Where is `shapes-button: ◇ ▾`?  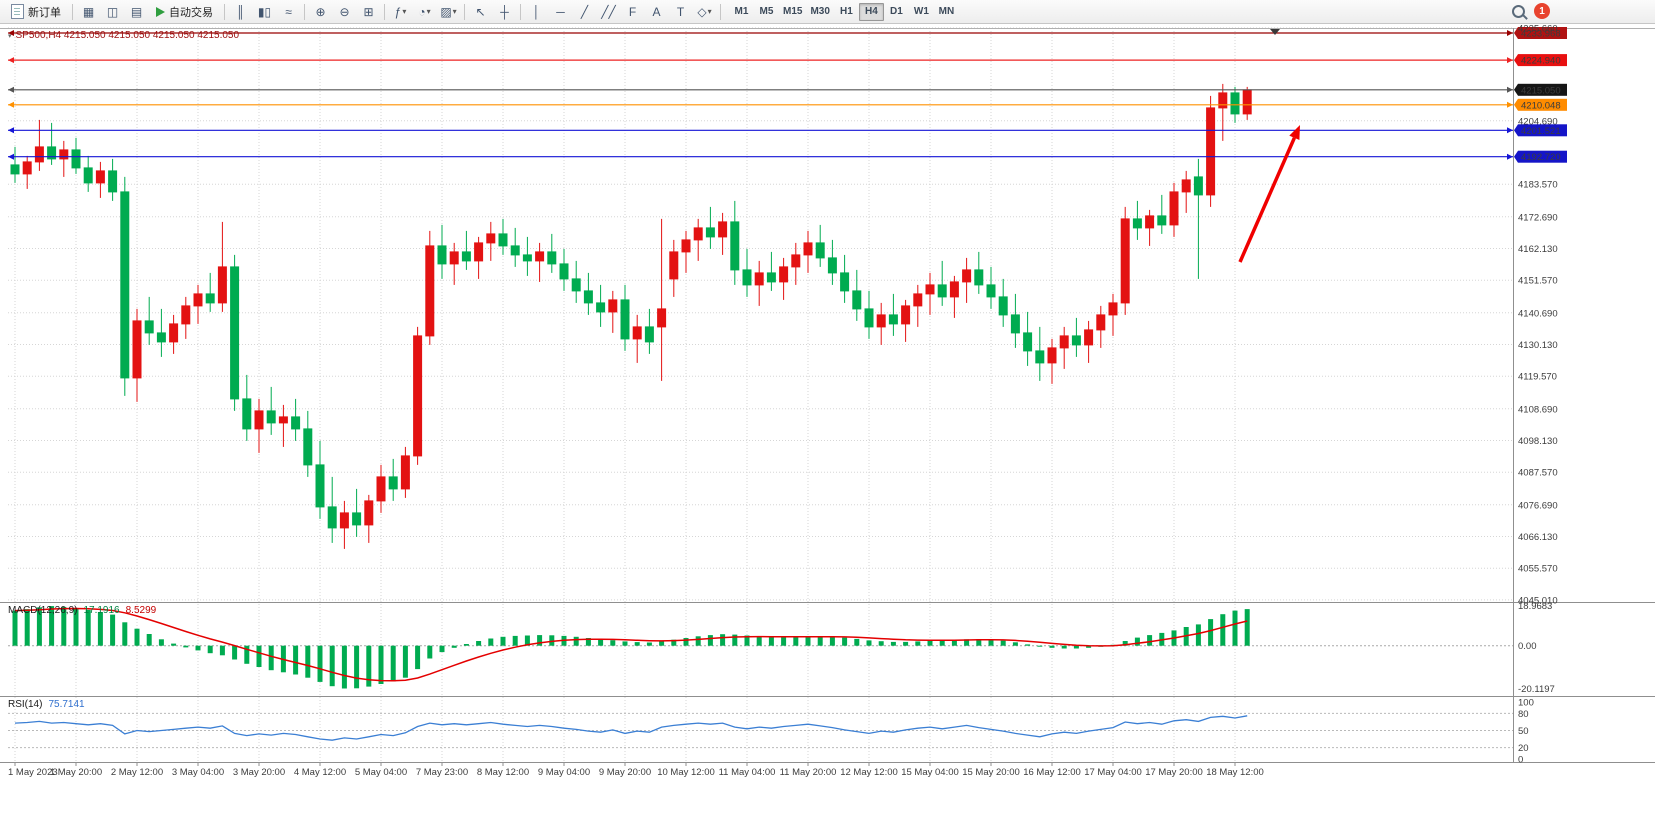 shapes-button: ◇ ▾ is located at coordinates (704, 12).